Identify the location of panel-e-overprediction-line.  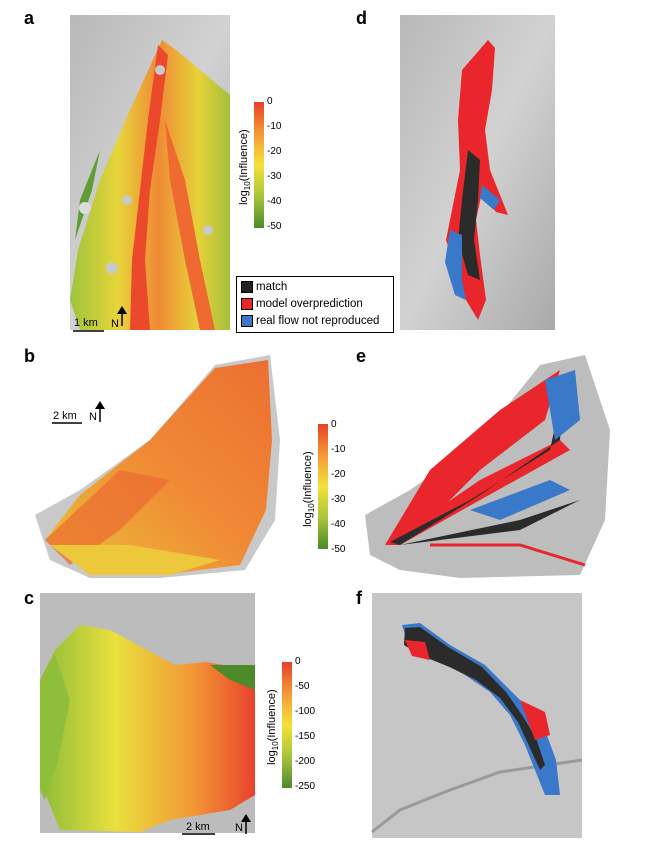
(508, 555).